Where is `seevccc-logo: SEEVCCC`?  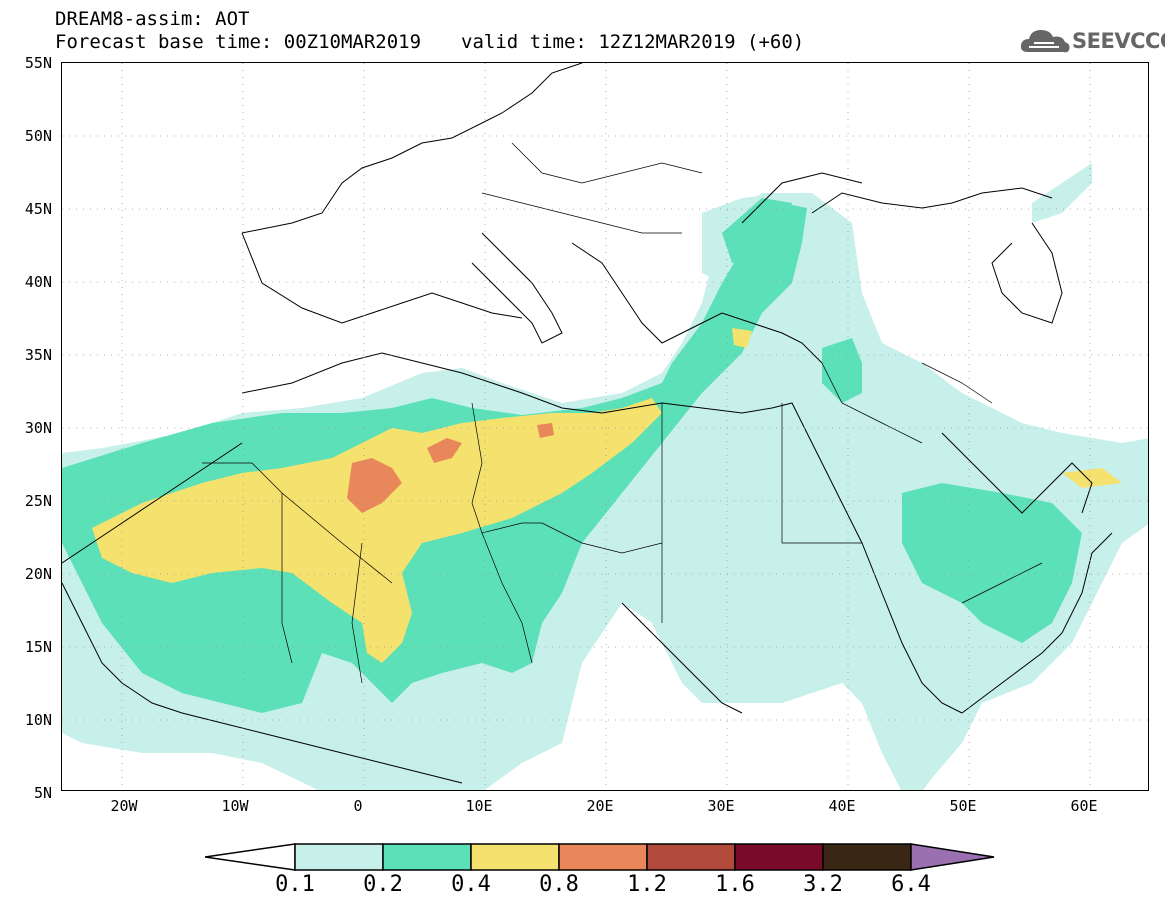
seevccc-logo: SEEVCCC is located at coordinates (1092, 41).